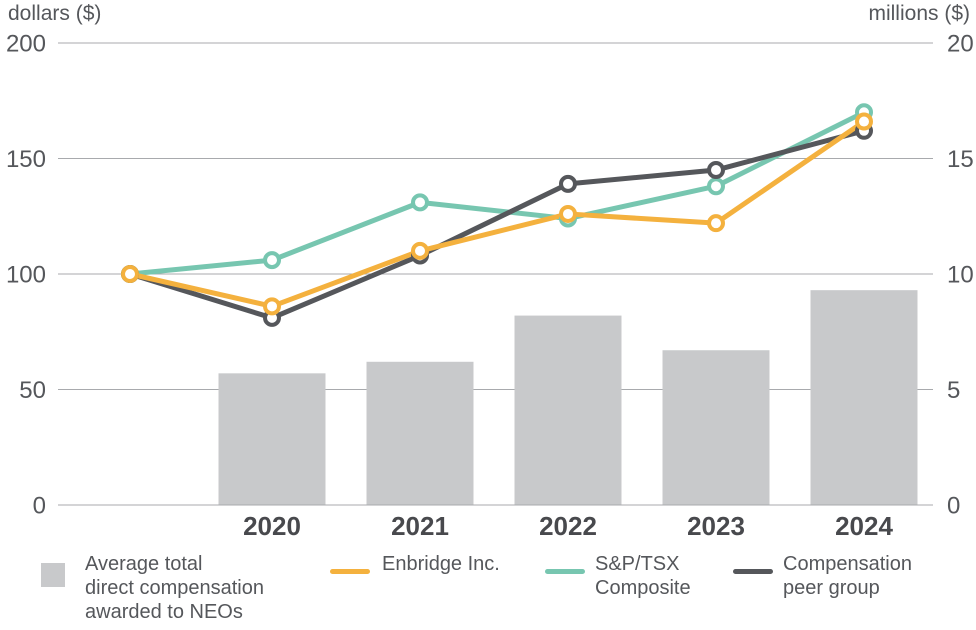 Image resolution: width=976 pixels, height=630 pixels. Describe the element at coordinates (716, 223) in the screenshot. I see `marker-enbridge-2023` at that location.